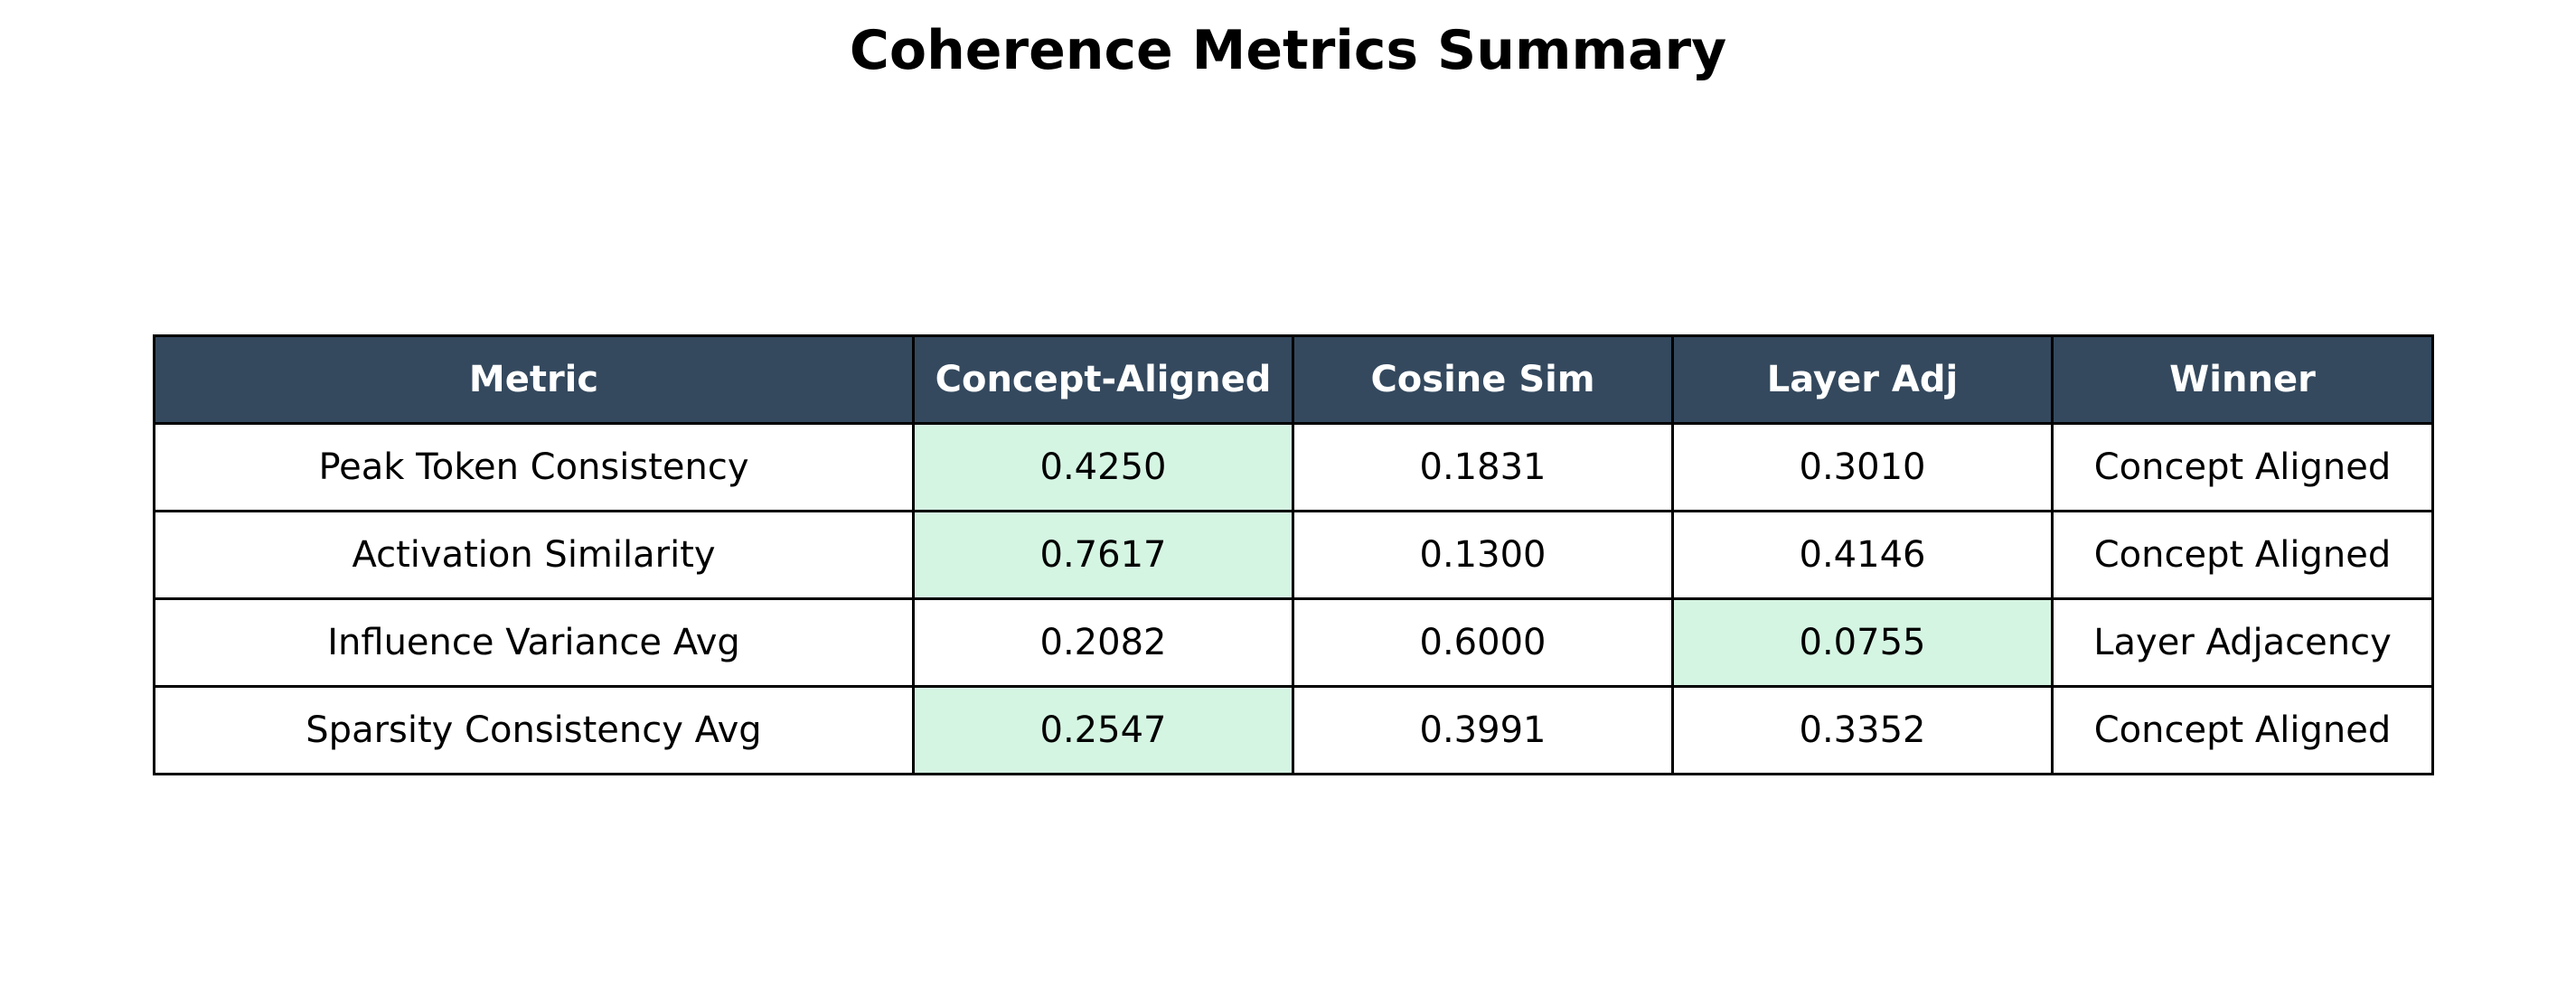 This screenshot has width=2576, height=1005. What do you see at coordinates (1103, 379) in the screenshot?
I see `header-concept-aligned: Concept-Aligned` at bounding box center [1103, 379].